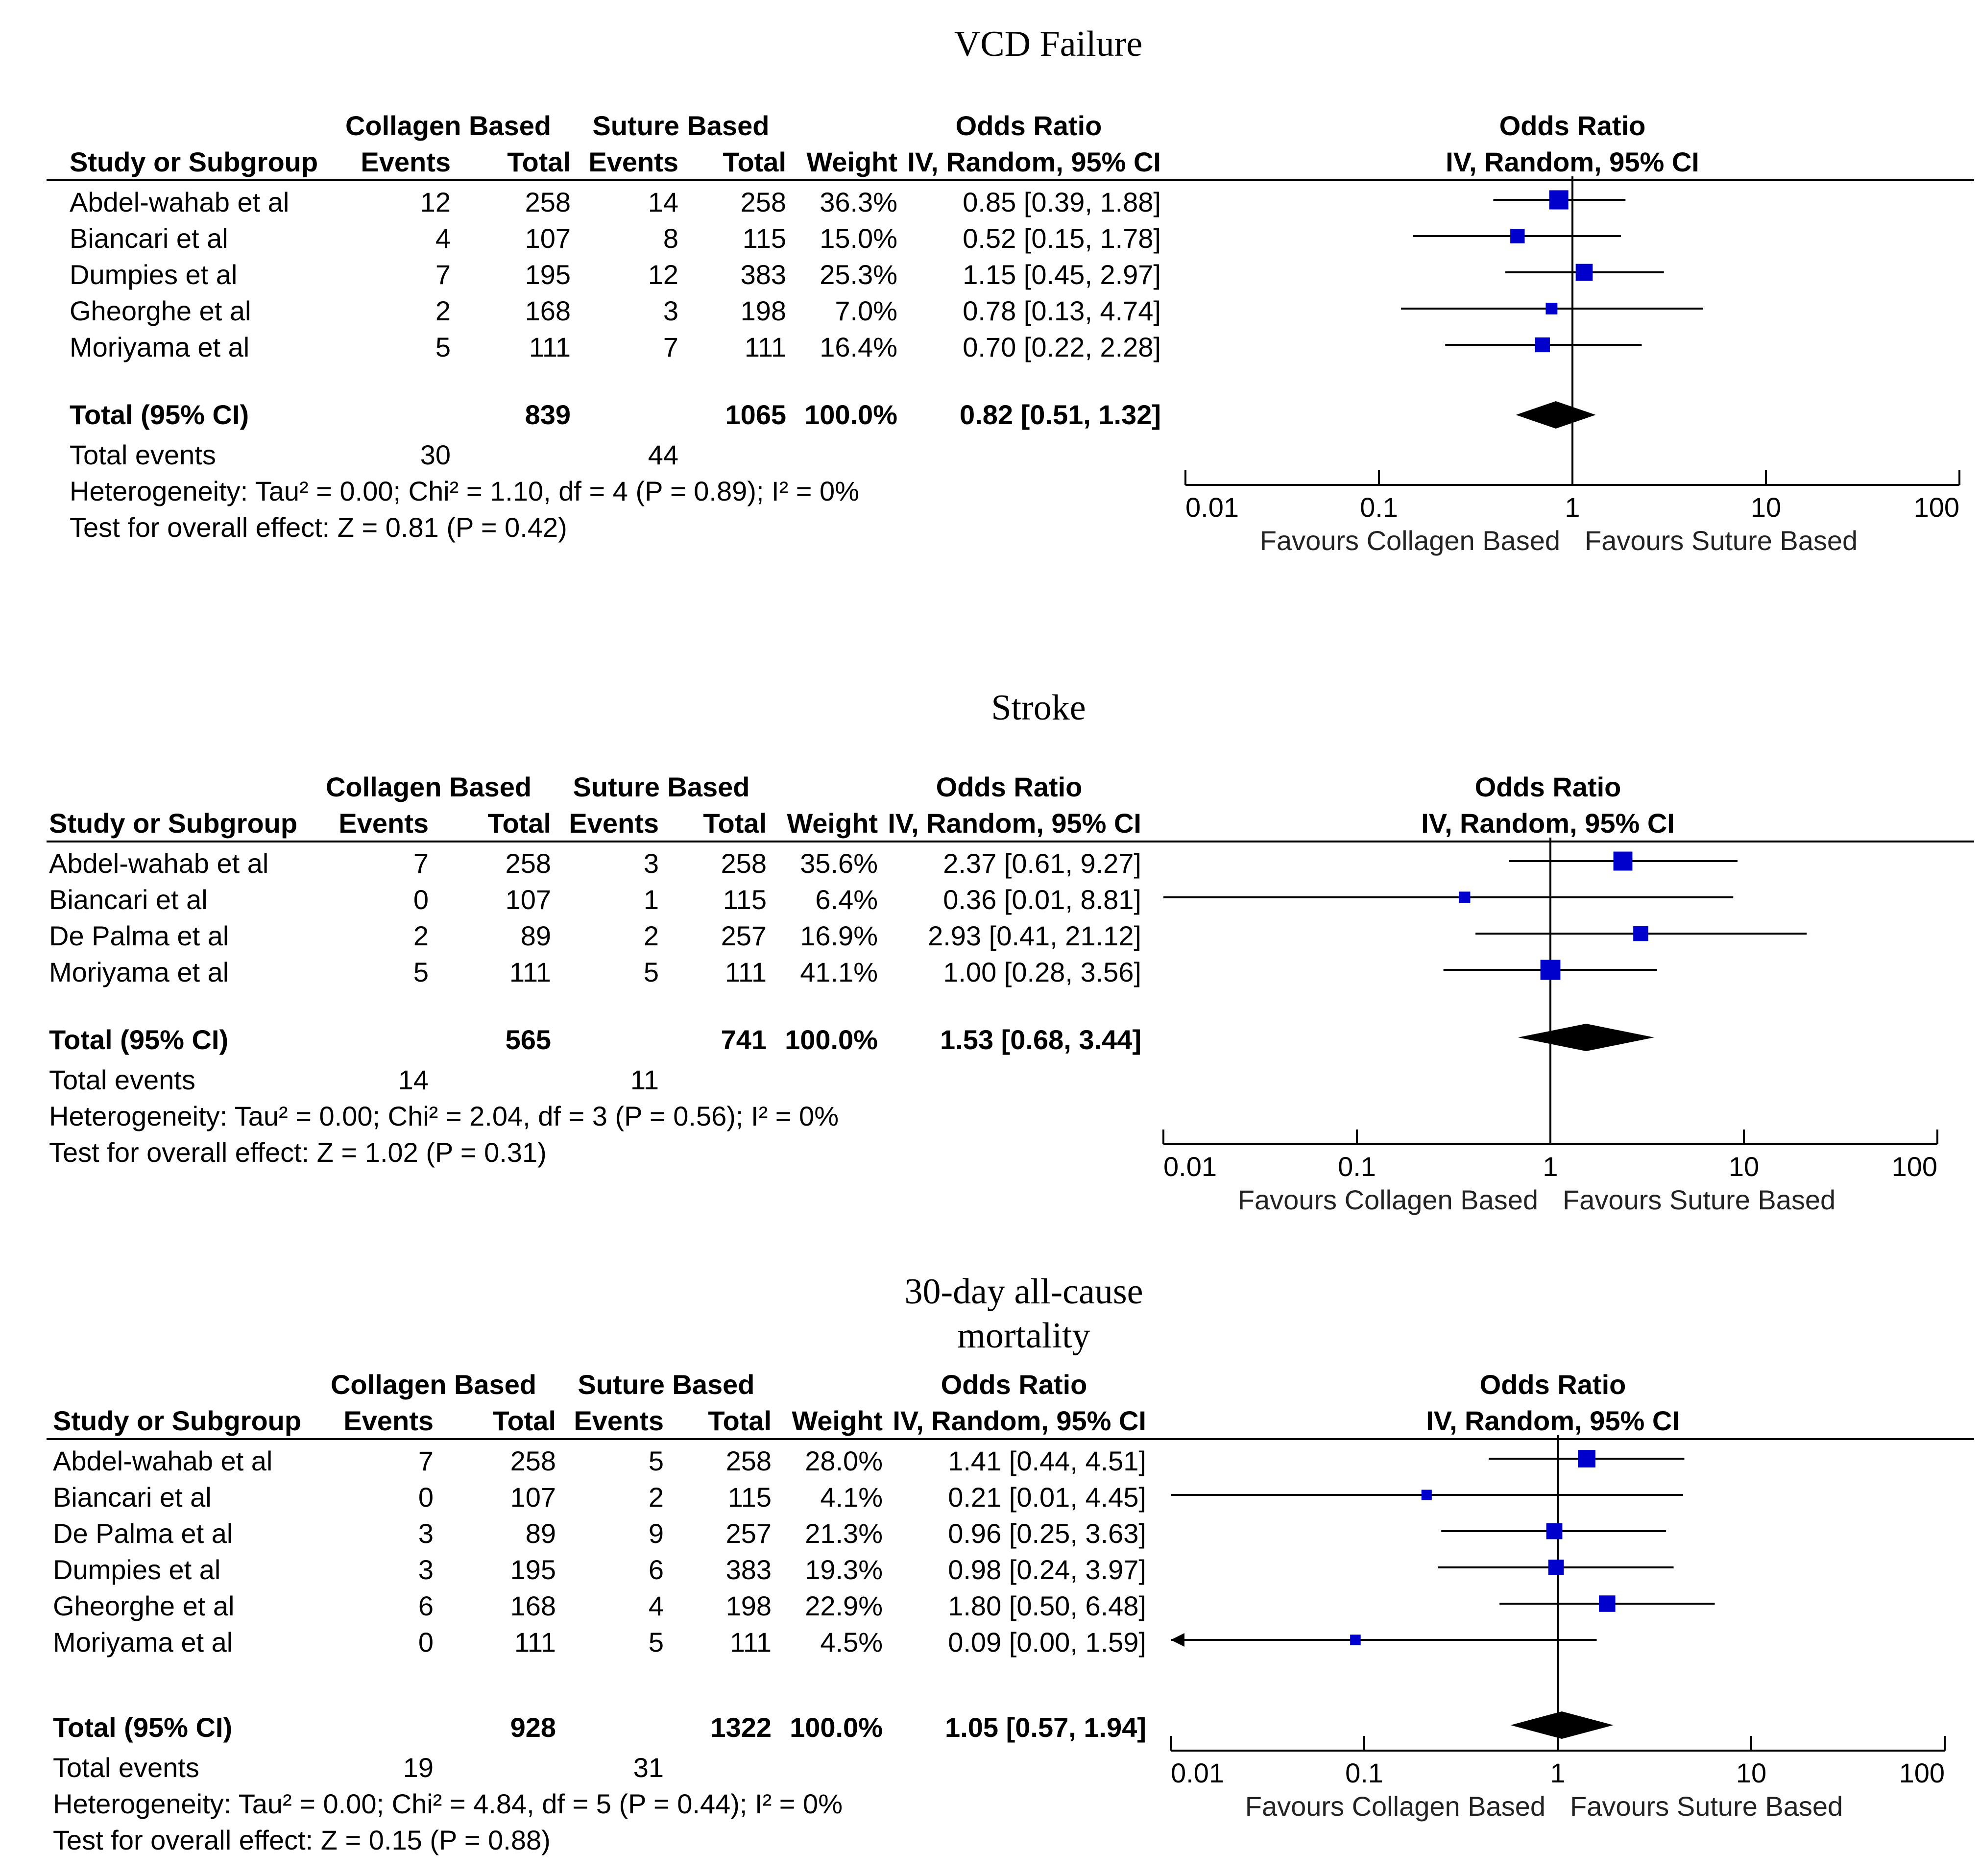 The height and width of the screenshot is (1876, 1980). Describe the element at coordinates (754, 162) in the screenshot. I see `header-total2: Total` at that location.